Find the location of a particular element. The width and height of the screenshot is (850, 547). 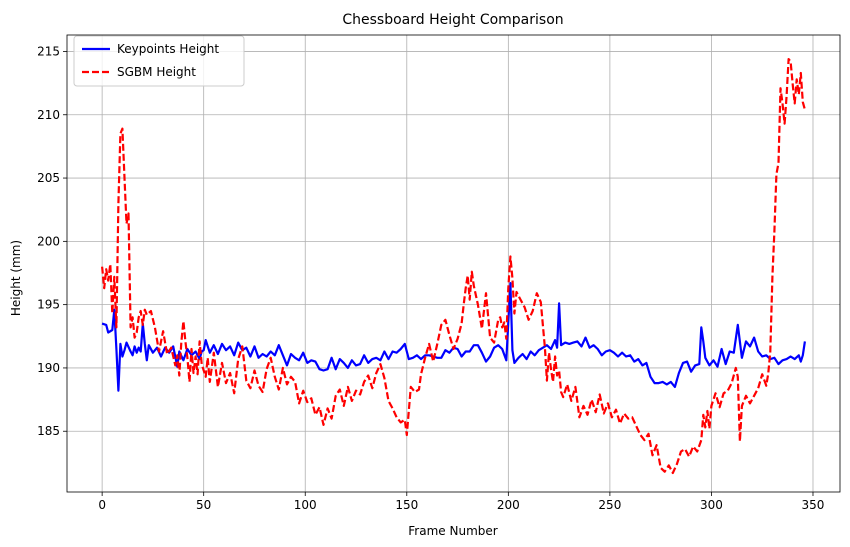

y-tick-label: 195 is located at coordinates (48, 305).